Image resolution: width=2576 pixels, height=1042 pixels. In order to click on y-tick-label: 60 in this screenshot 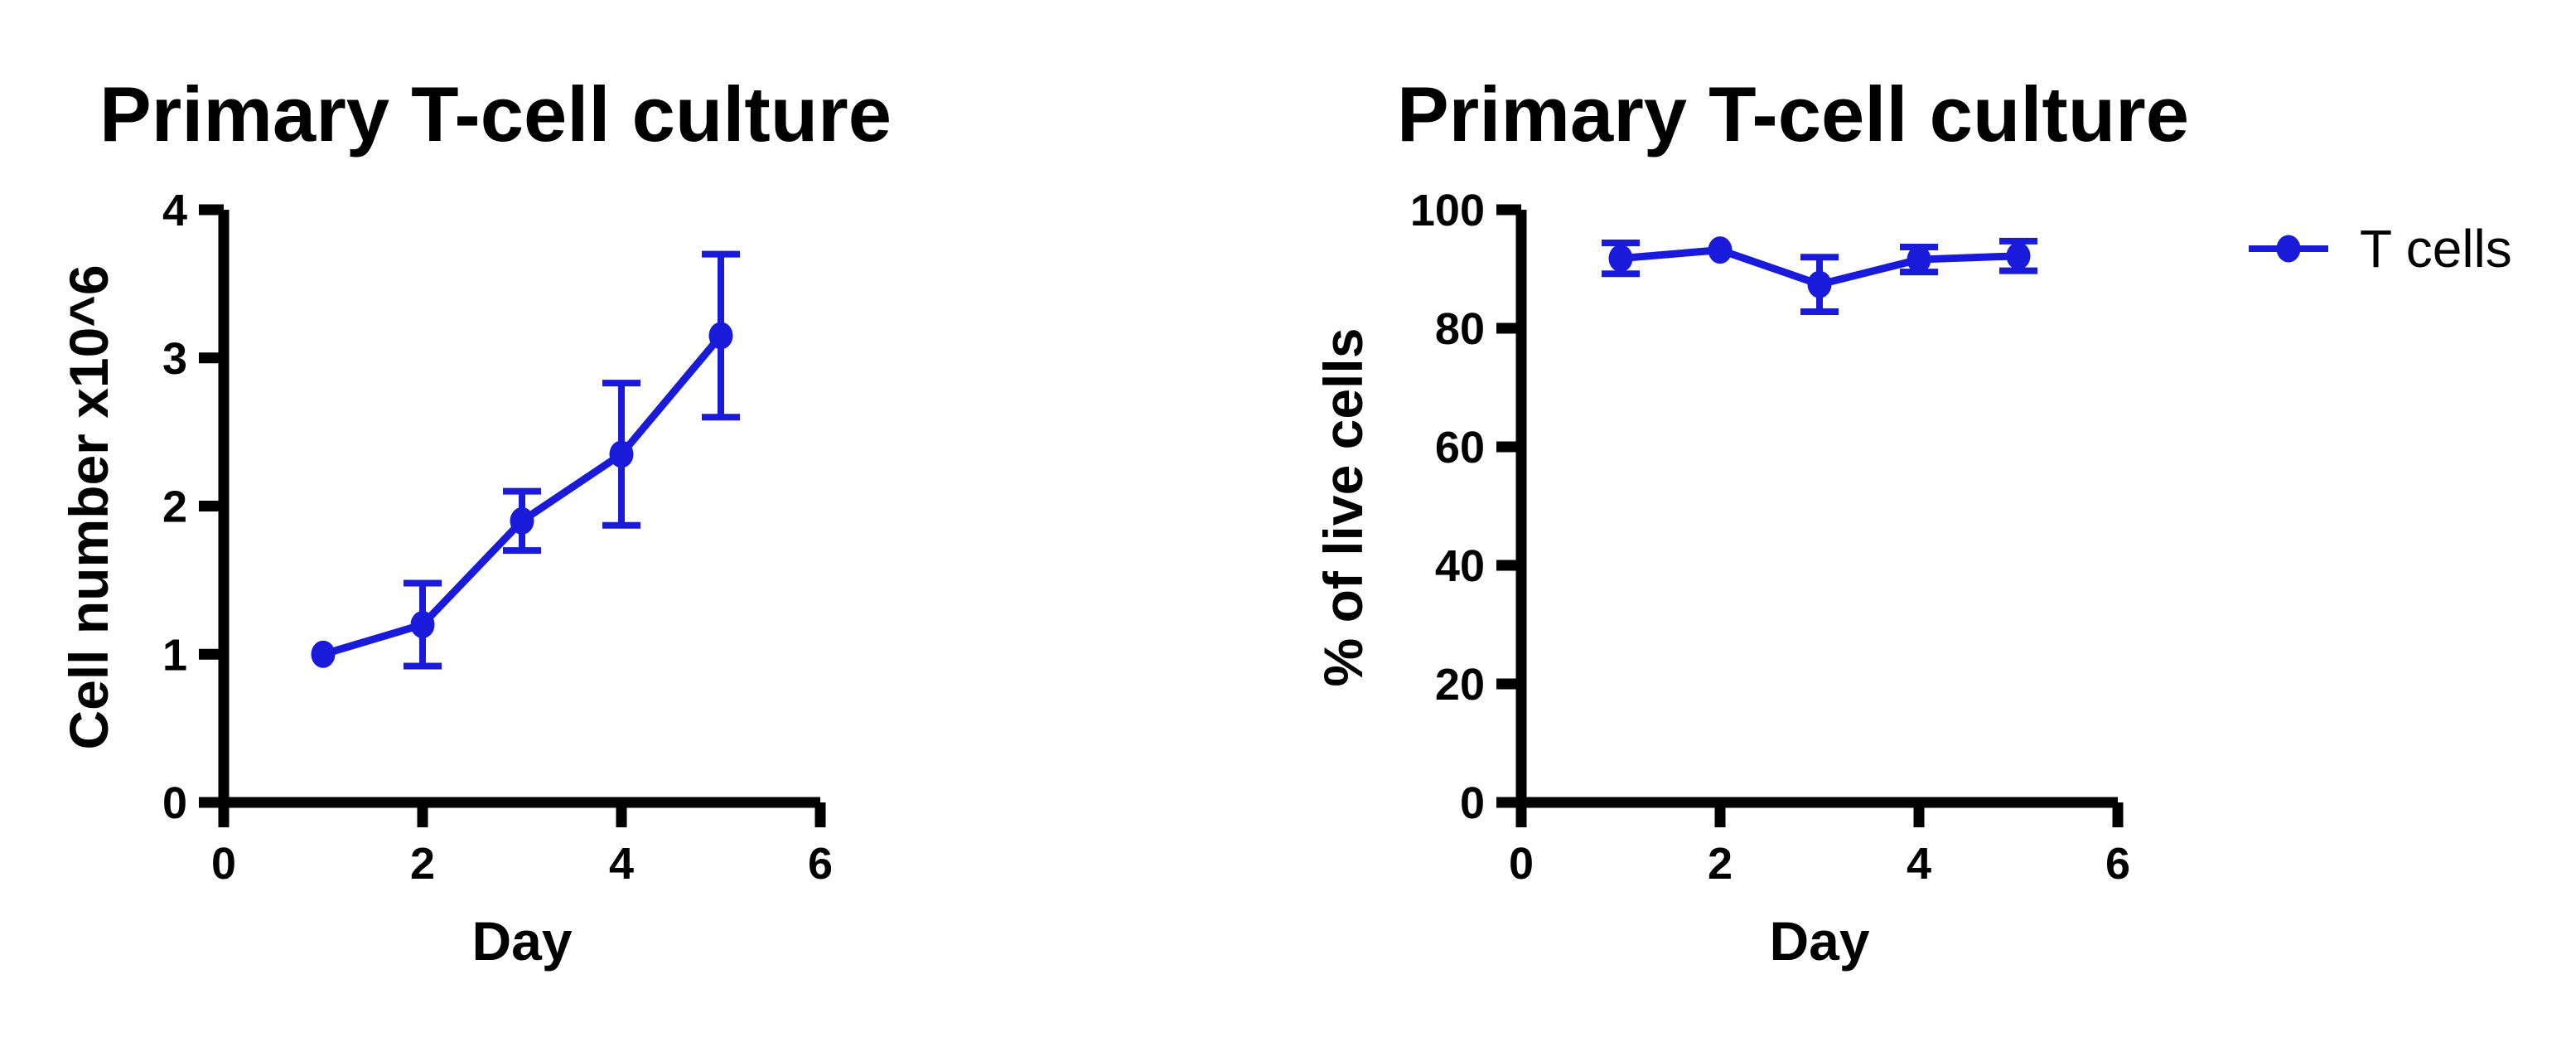, I will do `click(1460, 448)`.